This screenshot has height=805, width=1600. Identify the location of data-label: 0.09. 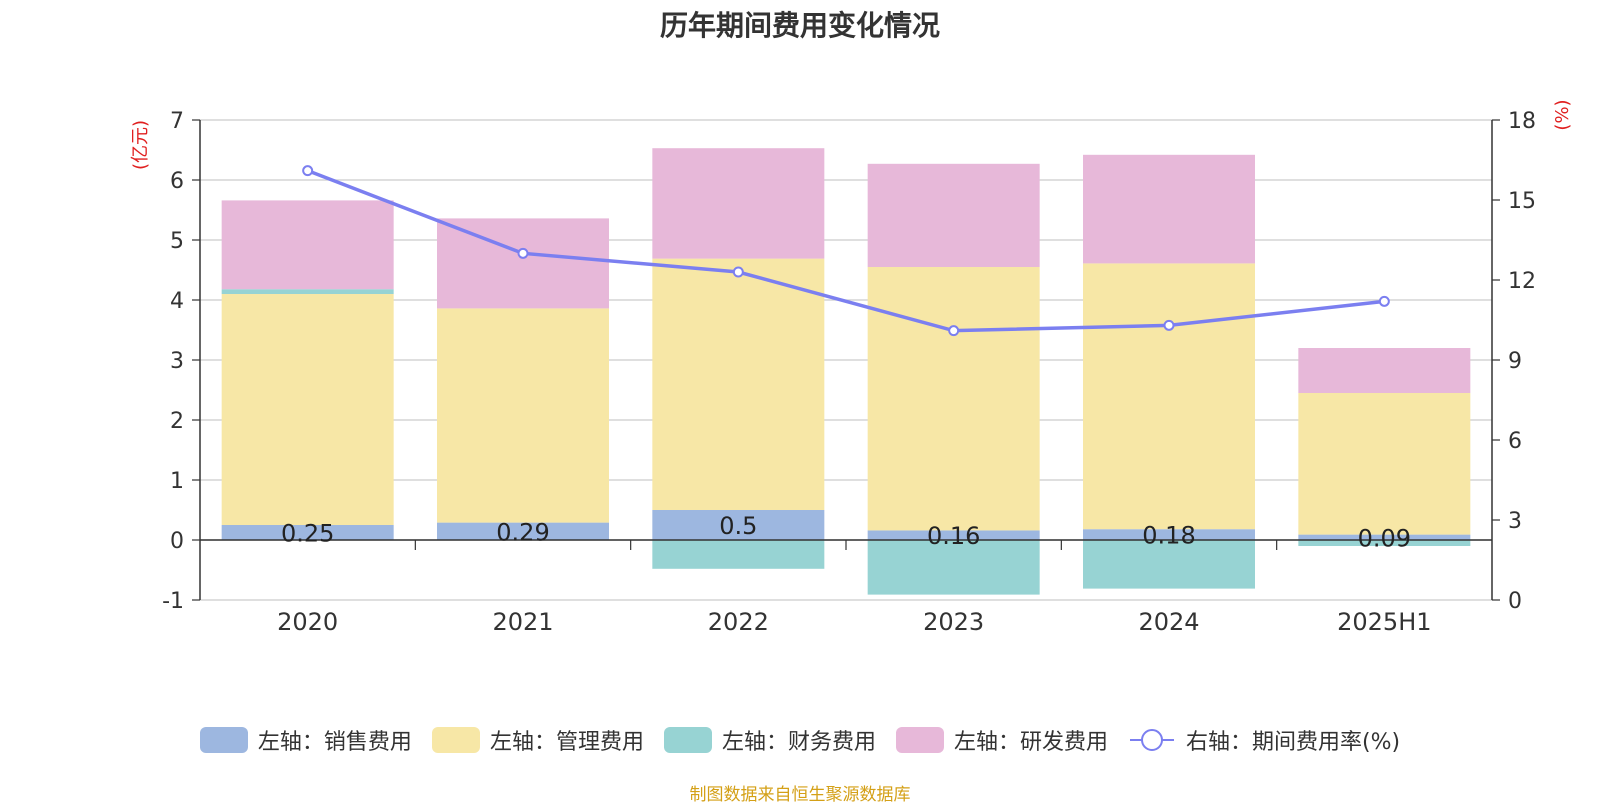
(1384, 538).